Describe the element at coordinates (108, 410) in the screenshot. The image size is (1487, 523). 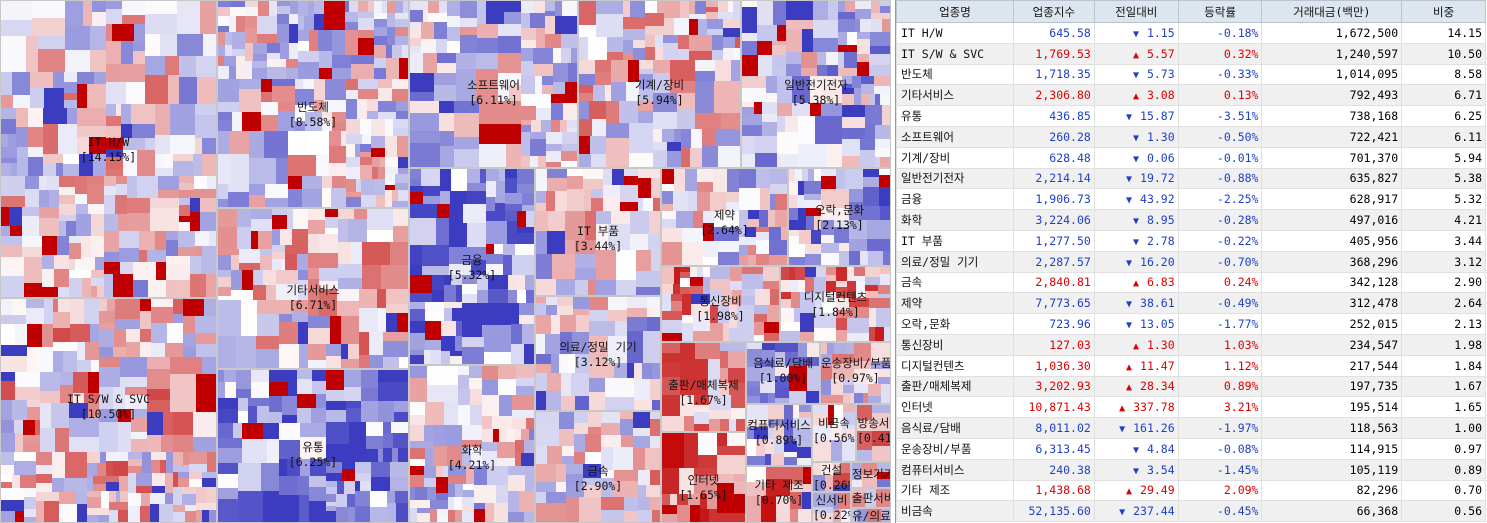
I see `treemap-cell-itsw: IT S/W & SVC [10.50%]` at that location.